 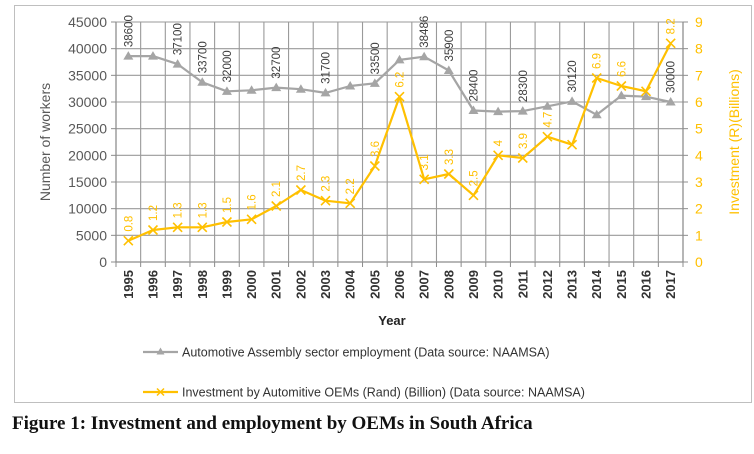 What do you see at coordinates (103, 262) in the screenshot?
I see `y-left-tick-label: 0` at bounding box center [103, 262].